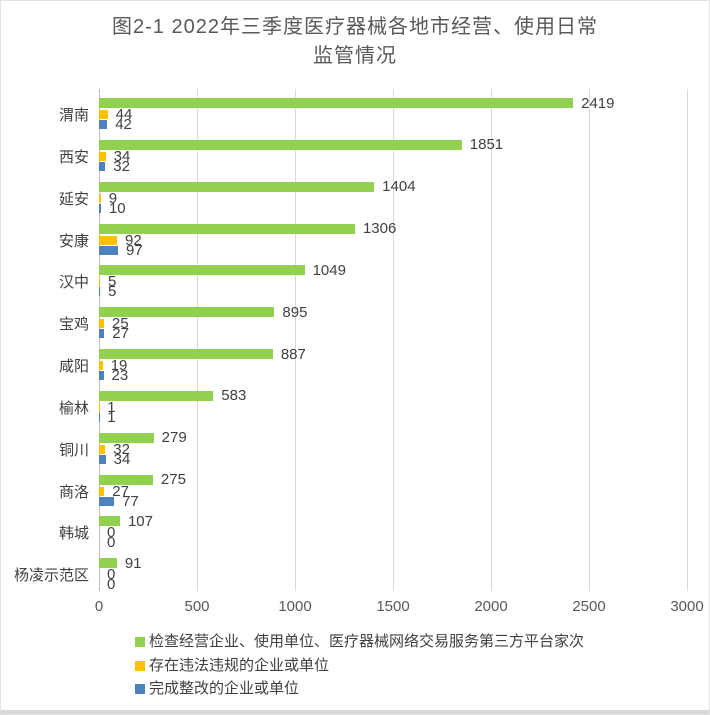 Image resolution: width=710 pixels, height=715 pixels. I want to click on value-label-inspections-3: 1306, so click(379, 228).